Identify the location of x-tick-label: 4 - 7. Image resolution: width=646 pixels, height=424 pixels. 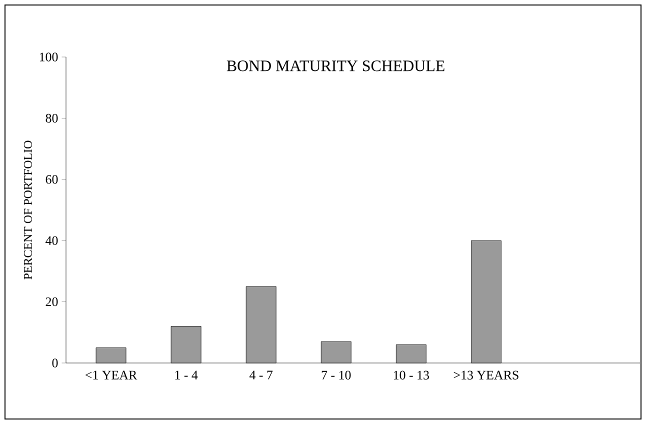
(261, 375).